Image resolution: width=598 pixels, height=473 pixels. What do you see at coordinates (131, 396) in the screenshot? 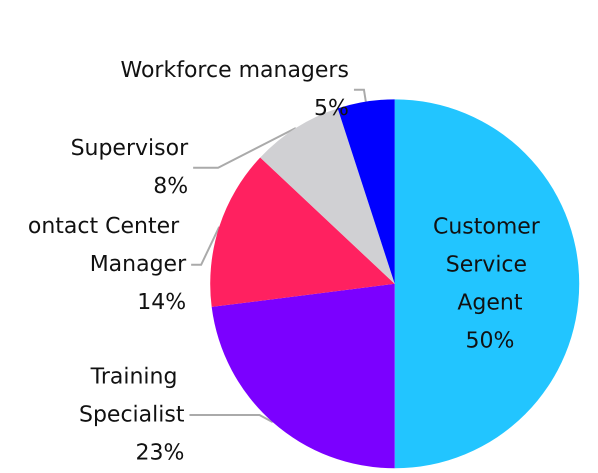
I see `slice-label: Training Specialist` at bounding box center [131, 396].